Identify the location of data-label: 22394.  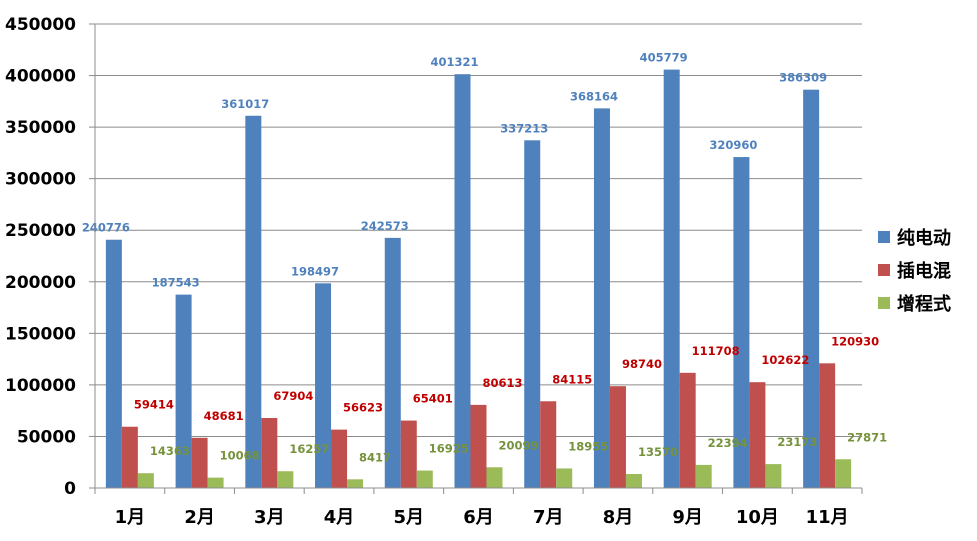
(728, 443).